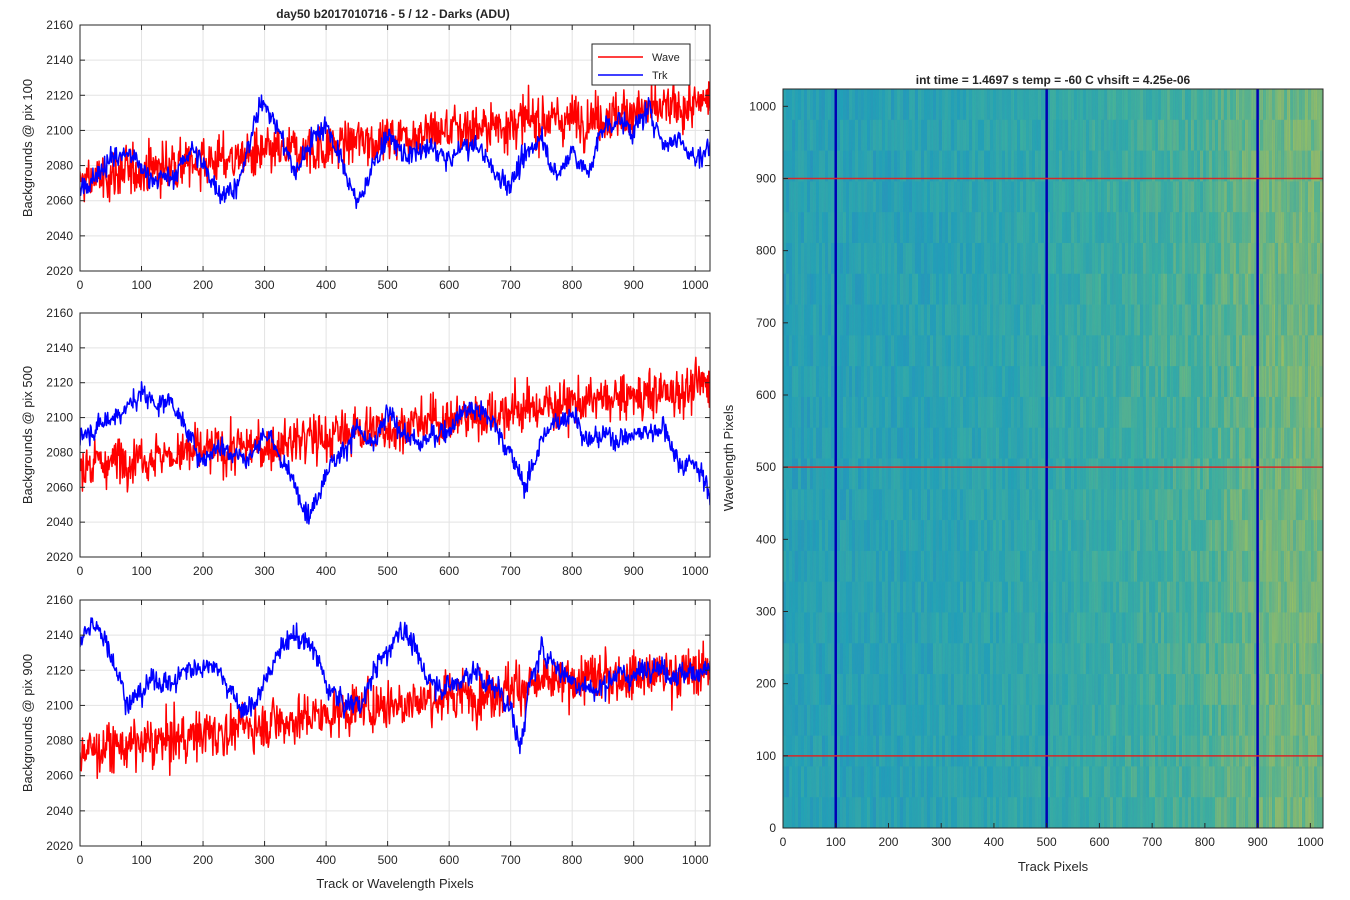 This screenshot has height=900, width=1350. Describe the element at coordinates (1310, 842) in the screenshot. I see `heatmap-x-tick-label: 1000` at that location.